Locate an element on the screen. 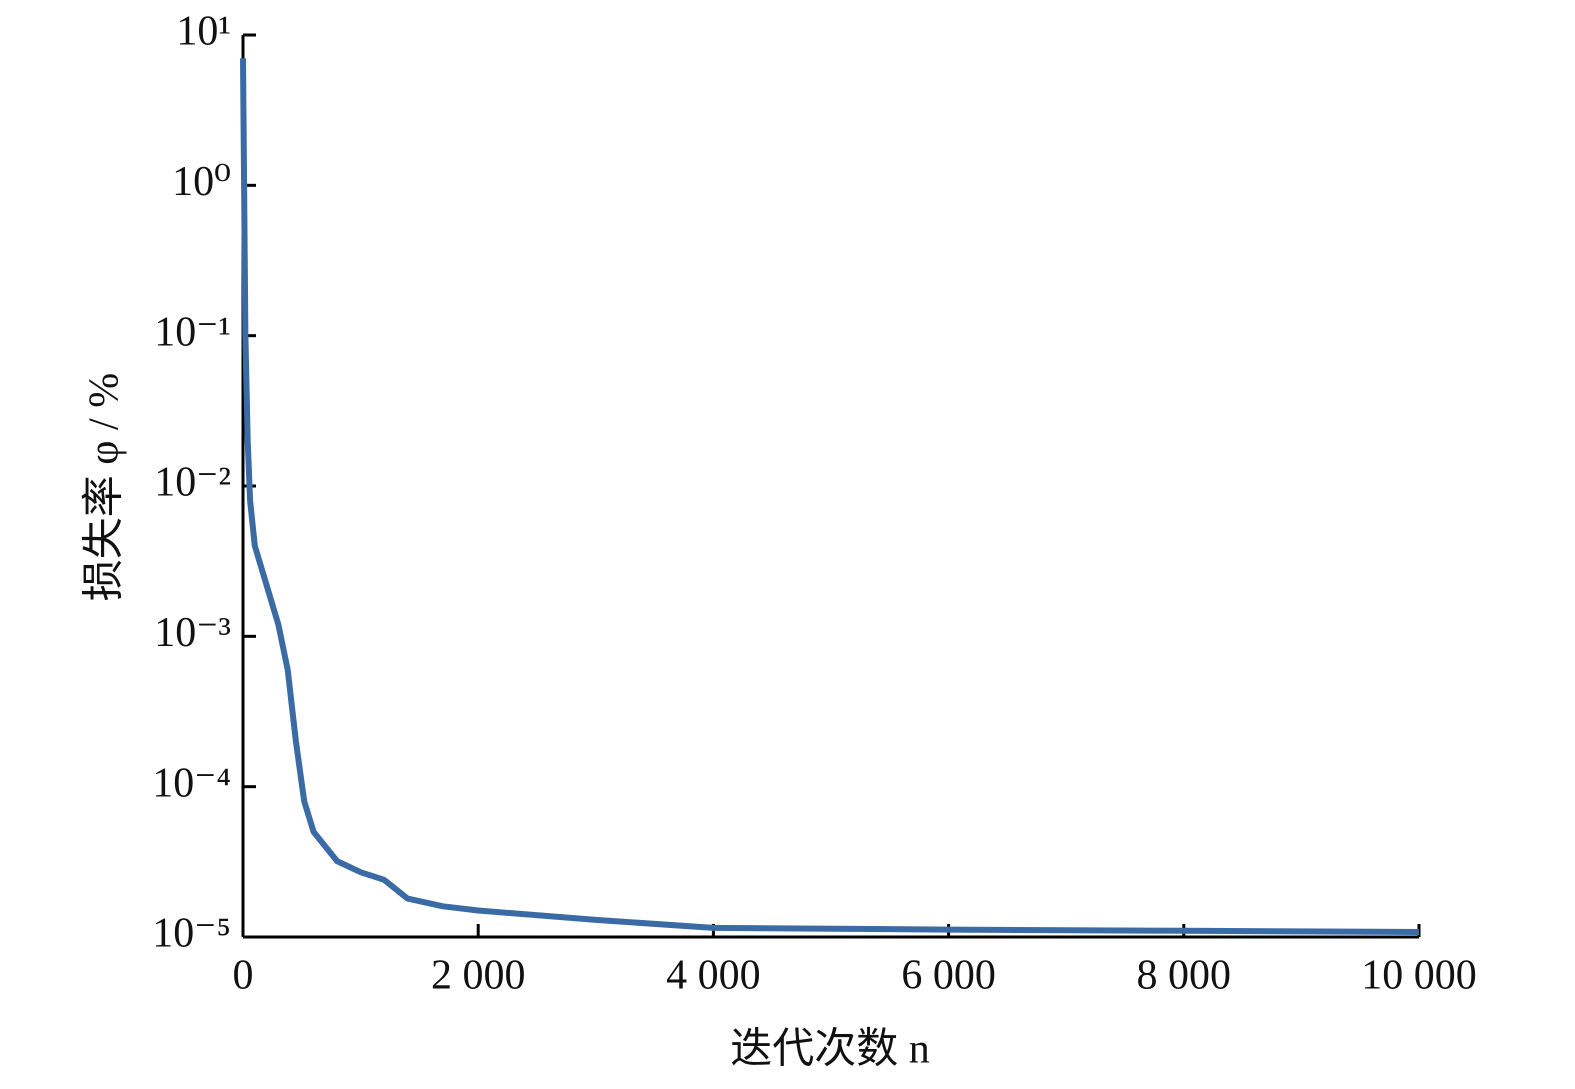 Image resolution: width=1575 pixels, height=1089 pixels. y-tick-label: 10⁻¹ is located at coordinates (192, 332).